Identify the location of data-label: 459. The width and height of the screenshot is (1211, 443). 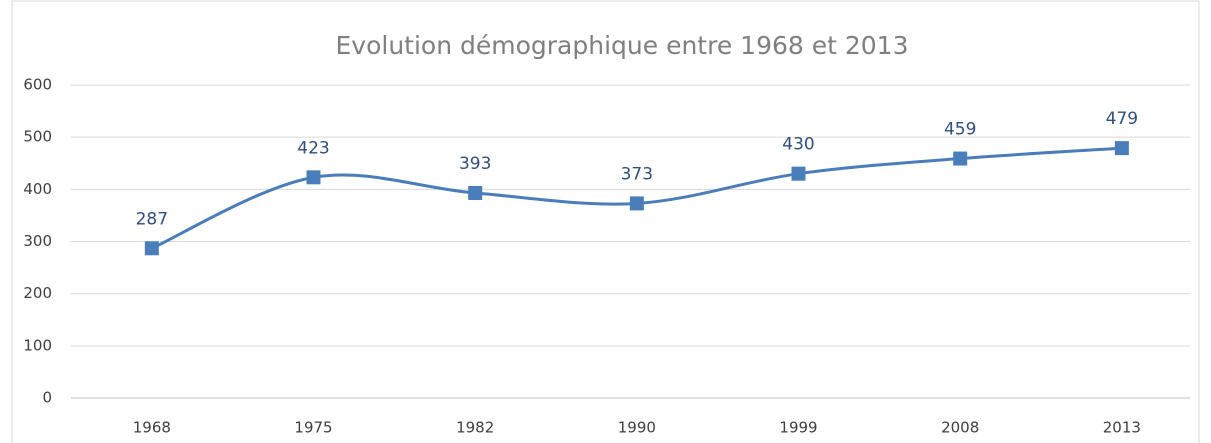
(960, 130).